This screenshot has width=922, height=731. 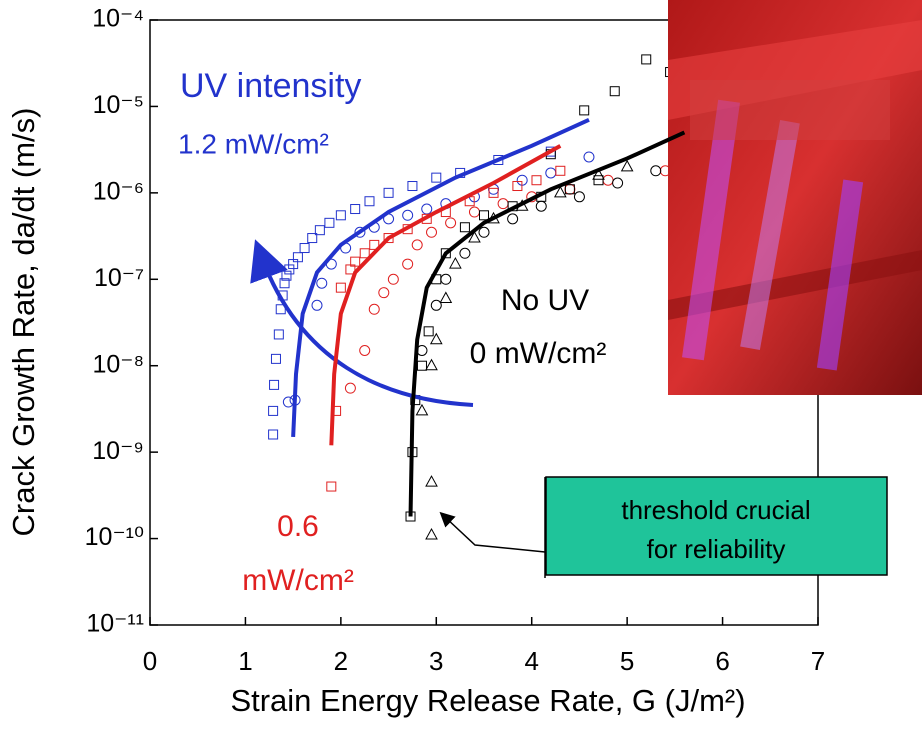 What do you see at coordinates (362, 323) in the screenshot?
I see `uv-arrow` at bounding box center [362, 323].